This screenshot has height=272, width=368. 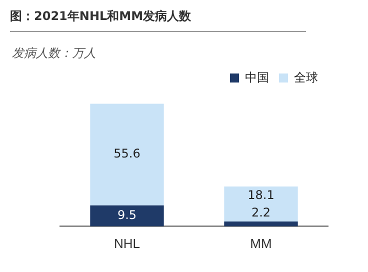 What do you see at coordinates (54, 53) in the screenshot?
I see `chart-subtitle: 发病人数：万人` at bounding box center [54, 53].